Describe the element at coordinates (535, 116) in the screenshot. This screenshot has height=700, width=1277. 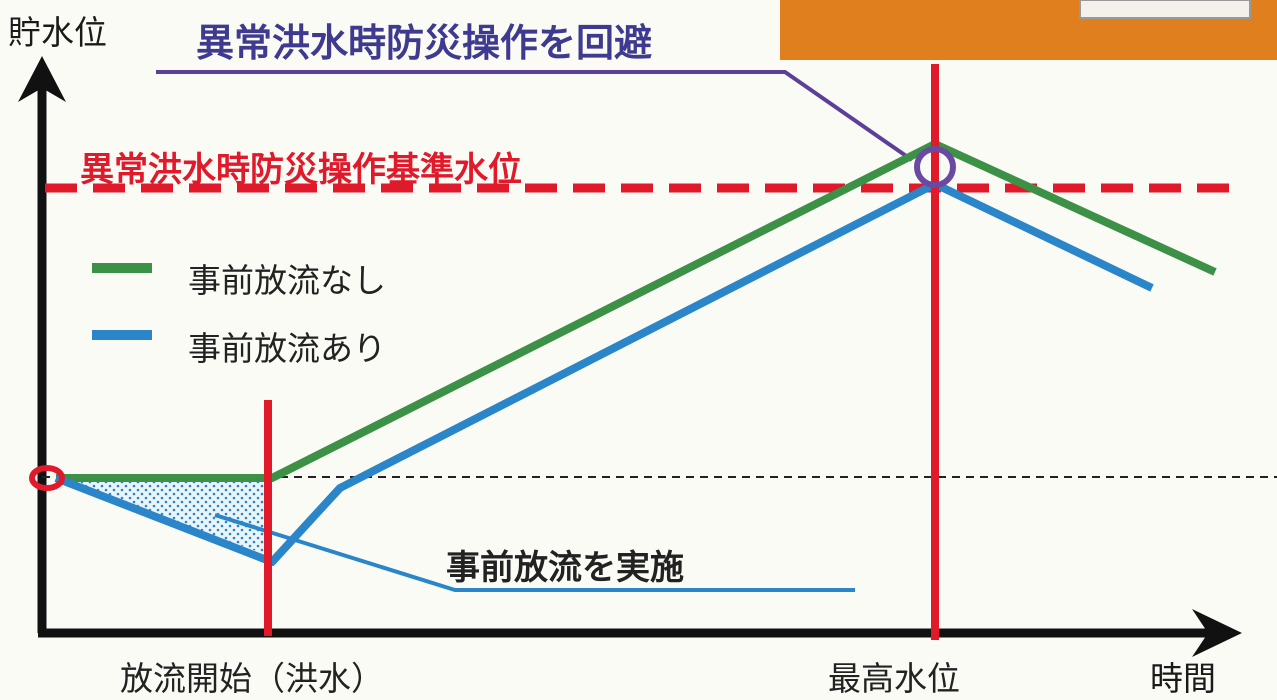
I see `callout-leader-line` at that location.